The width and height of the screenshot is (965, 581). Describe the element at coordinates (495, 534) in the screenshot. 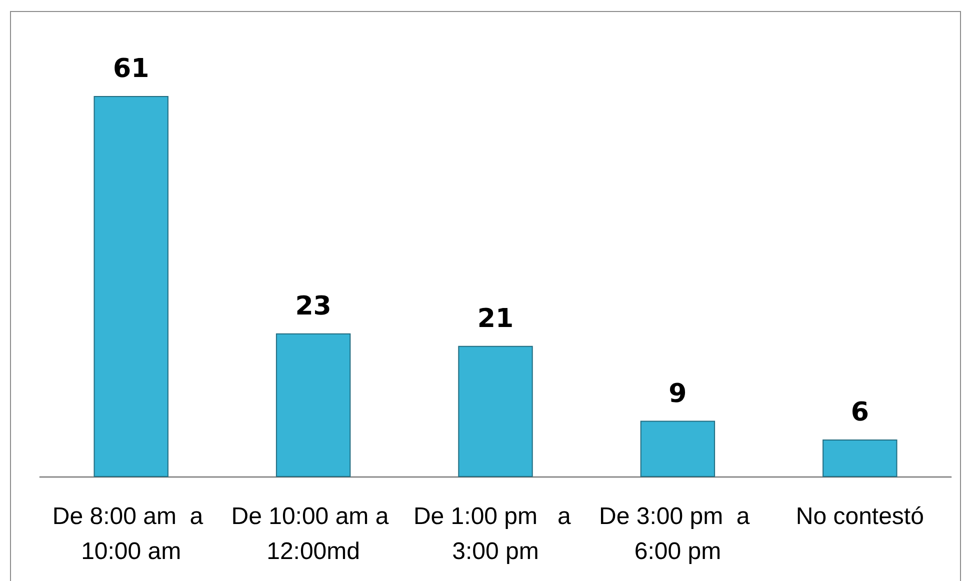

I see `x-tick-label: De 1:00 pm a 3:00 pm` at that location.